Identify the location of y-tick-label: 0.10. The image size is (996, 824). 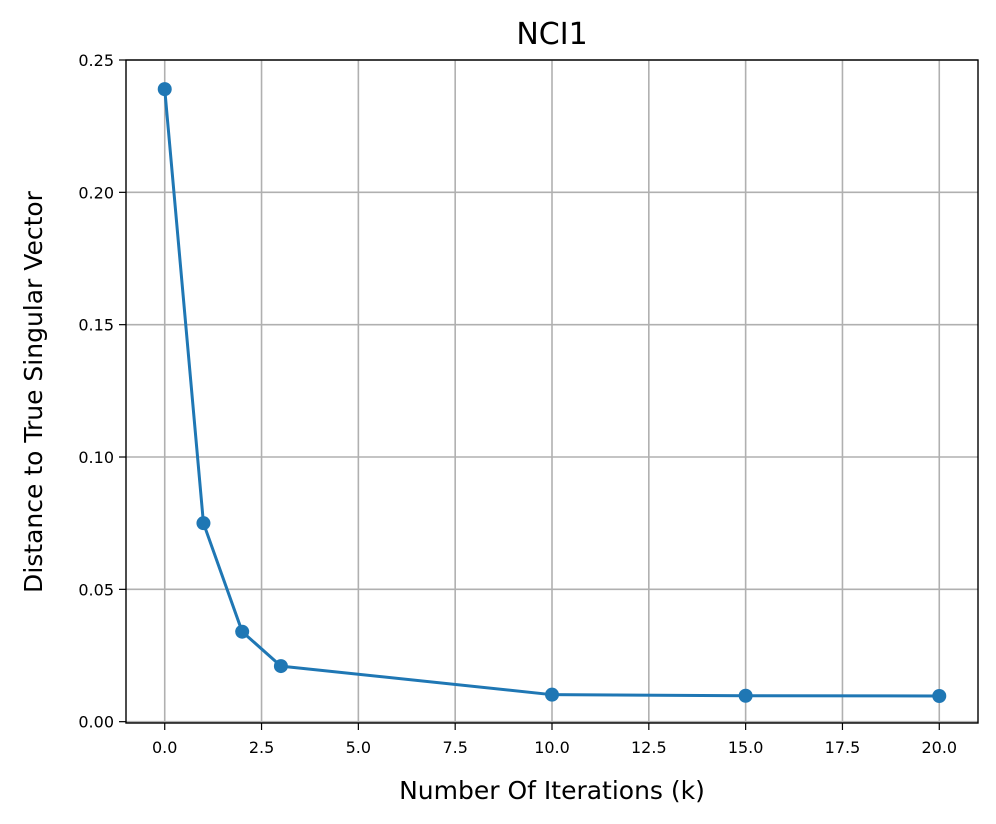
(96, 457).